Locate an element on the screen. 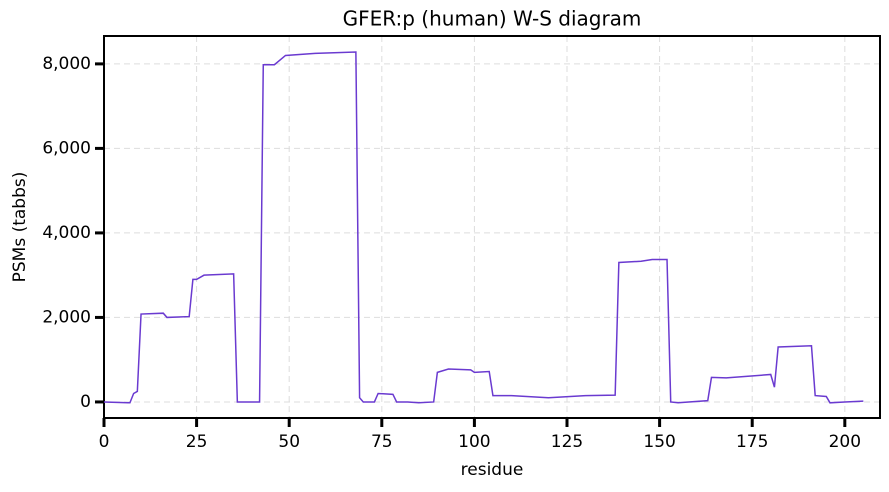  x-tick-label: 125 is located at coordinates (567, 442).